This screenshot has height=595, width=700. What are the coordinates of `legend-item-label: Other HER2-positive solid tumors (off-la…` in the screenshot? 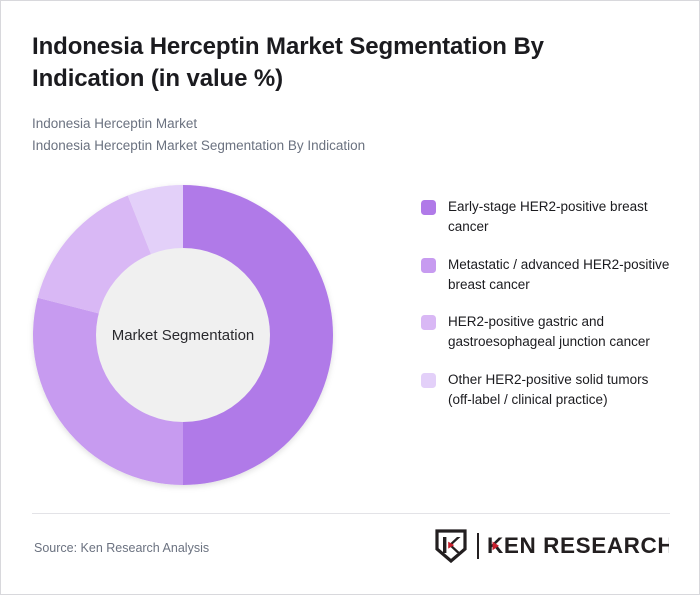 It's located at (548, 389).